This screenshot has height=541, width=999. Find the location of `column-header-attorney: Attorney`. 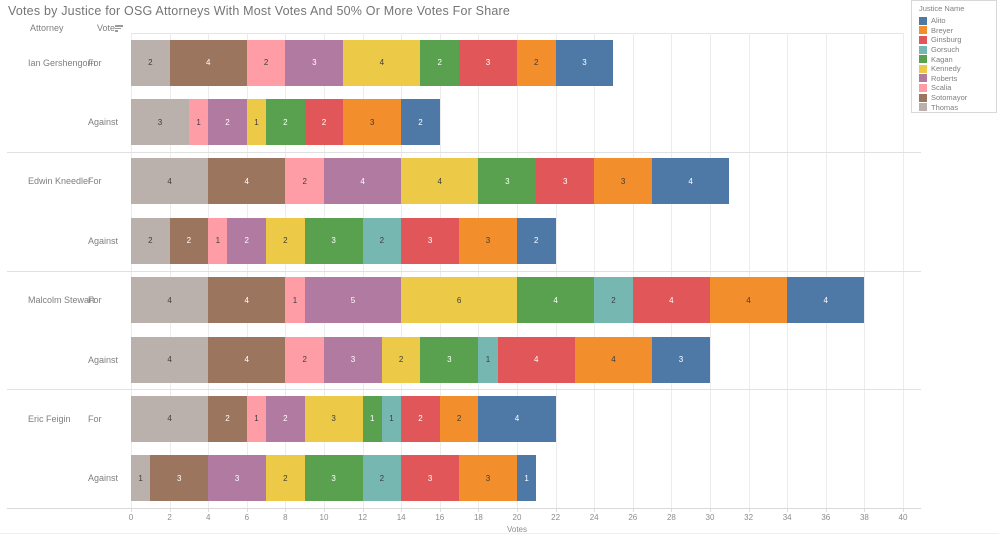

column-header-attorney: Attorney is located at coordinates (47, 28).